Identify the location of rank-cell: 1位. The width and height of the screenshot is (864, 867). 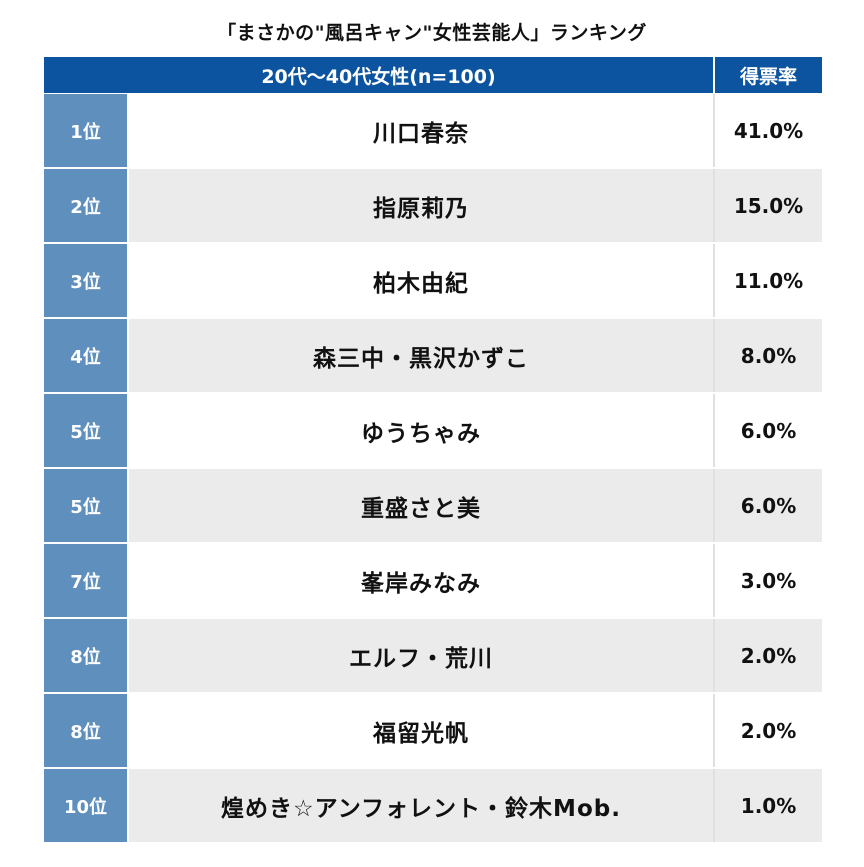
(86, 131).